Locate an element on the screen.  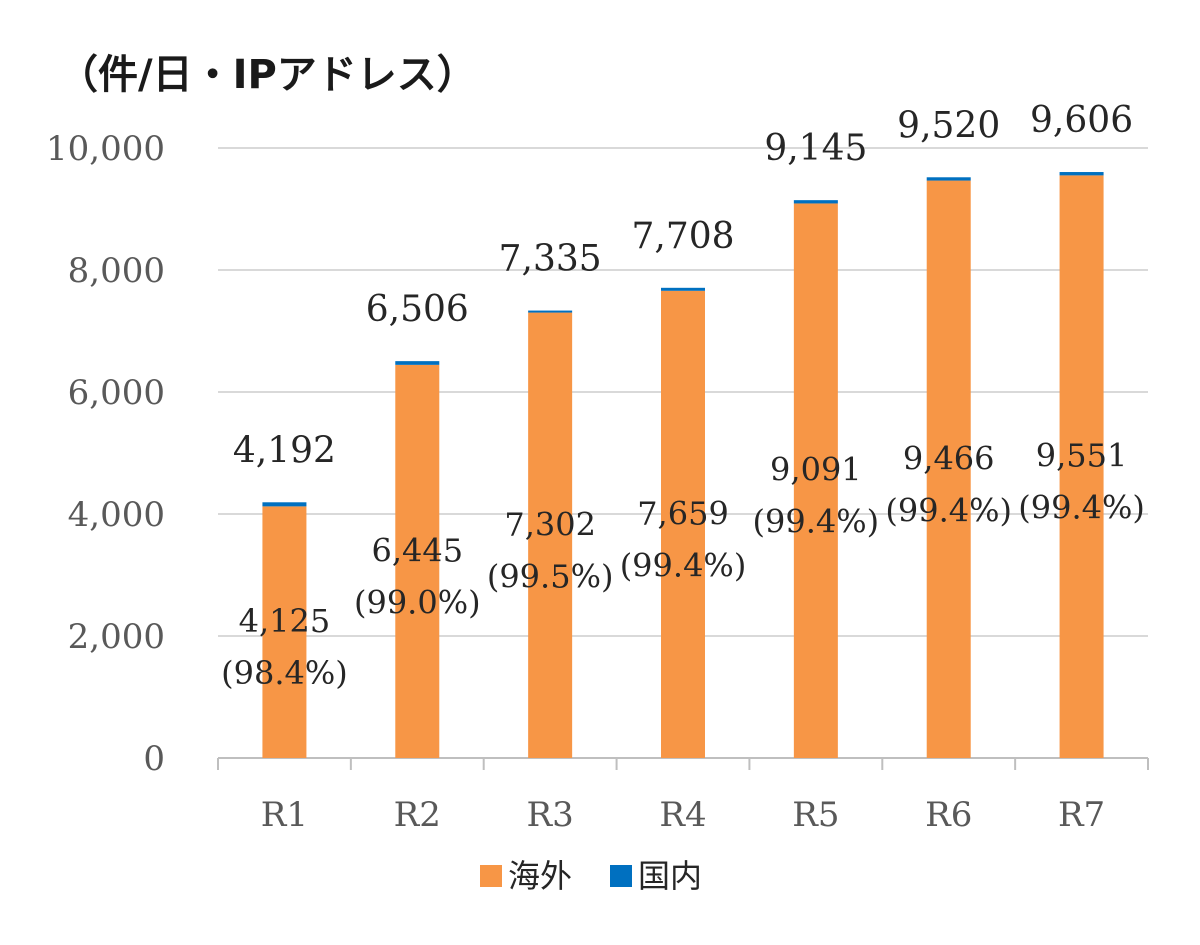
x-tick-label: R7 is located at coordinates (1081, 815).